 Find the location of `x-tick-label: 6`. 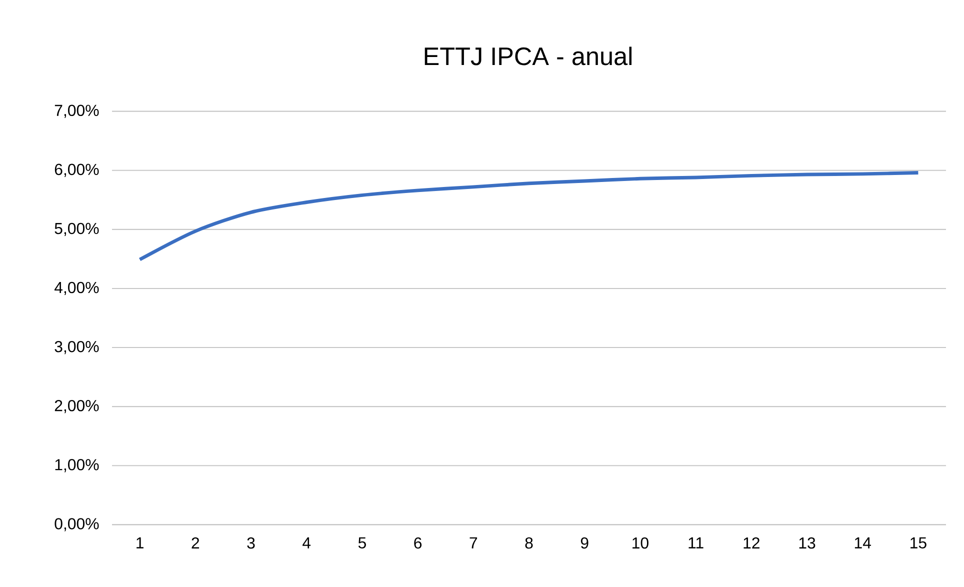

x-tick-label: 6 is located at coordinates (418, 543).